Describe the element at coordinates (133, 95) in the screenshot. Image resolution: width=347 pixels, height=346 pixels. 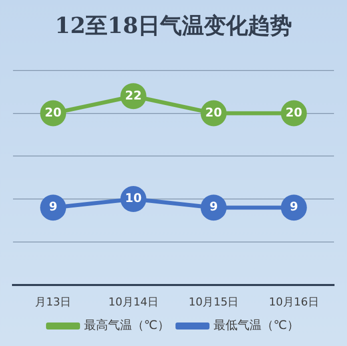
I see `data-label: 22` at that location.